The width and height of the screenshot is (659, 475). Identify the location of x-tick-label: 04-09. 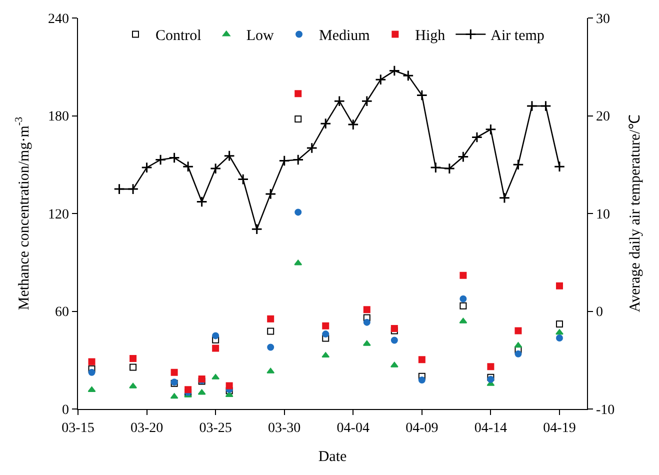
(422, 428).